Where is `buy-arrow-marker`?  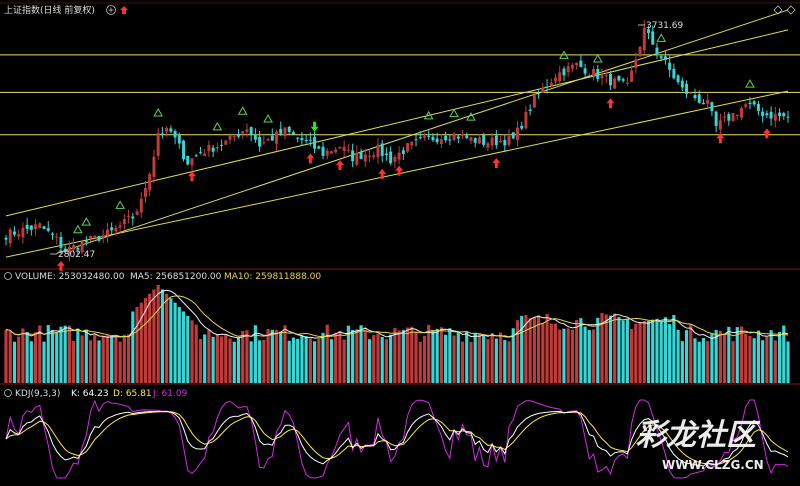 buy-arrow-marker is located at coordinates (399, 170).